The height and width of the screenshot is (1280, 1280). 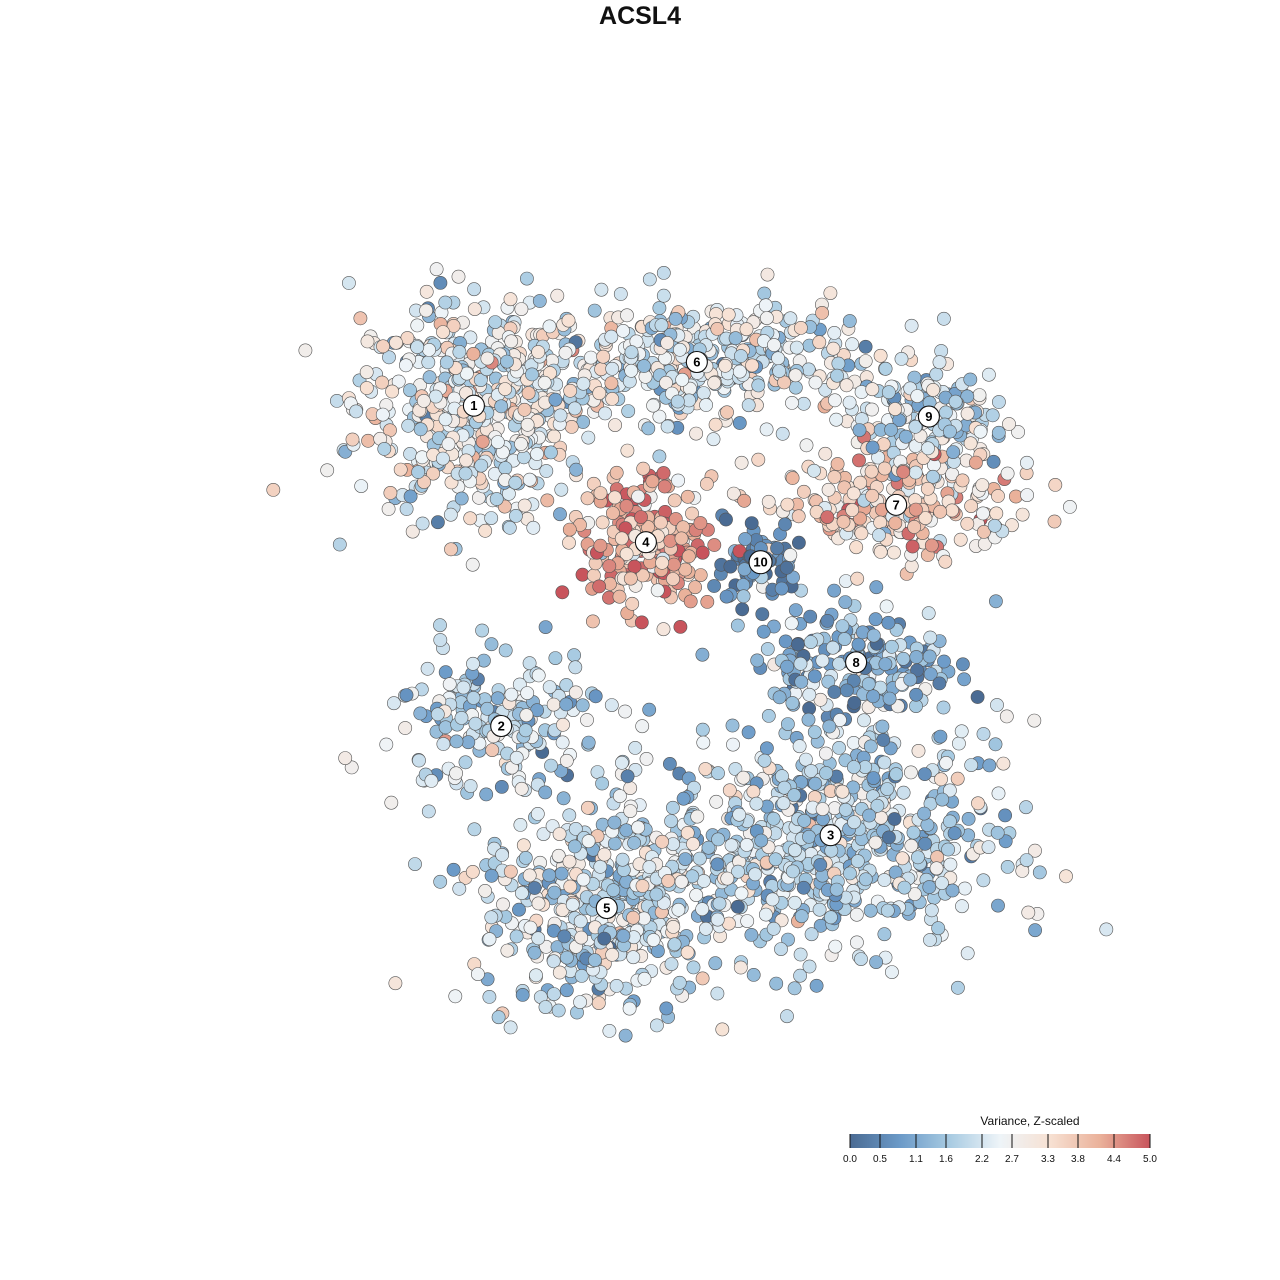 I want to click on legend-tick-label: 2.2, so click(x=982, y=1159).